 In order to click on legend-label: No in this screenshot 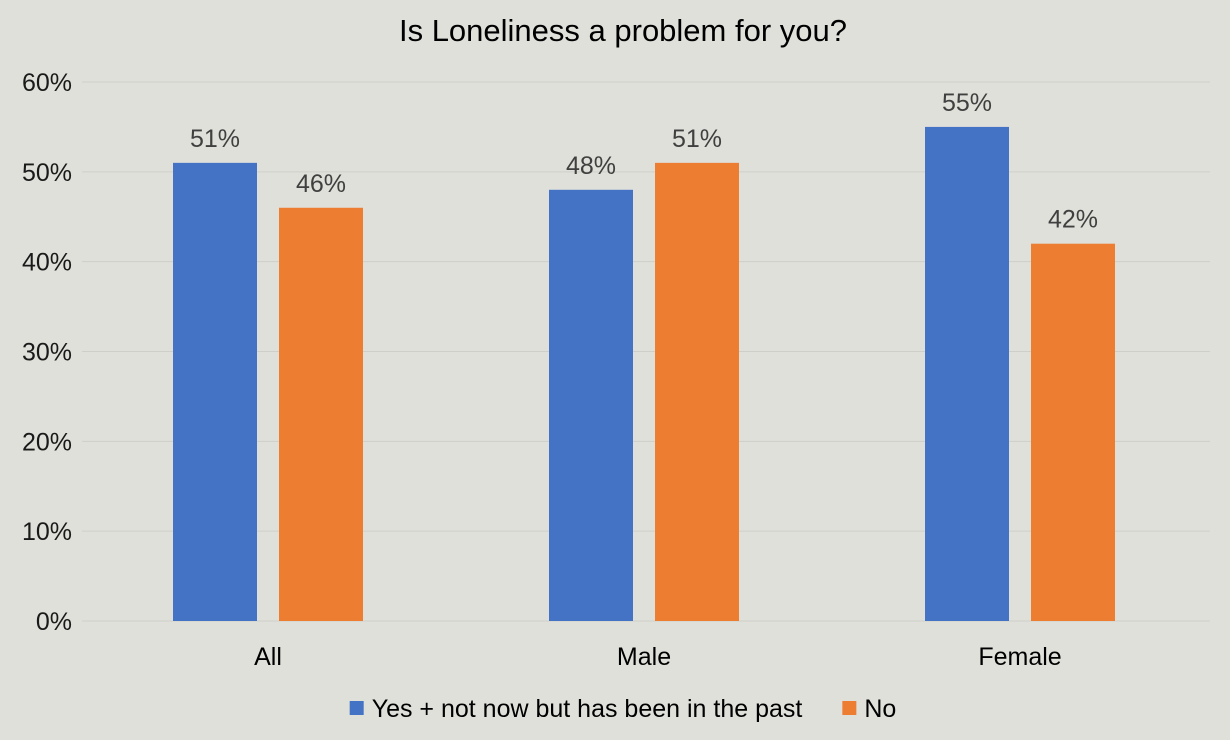, I will do `click(880, 709)`.